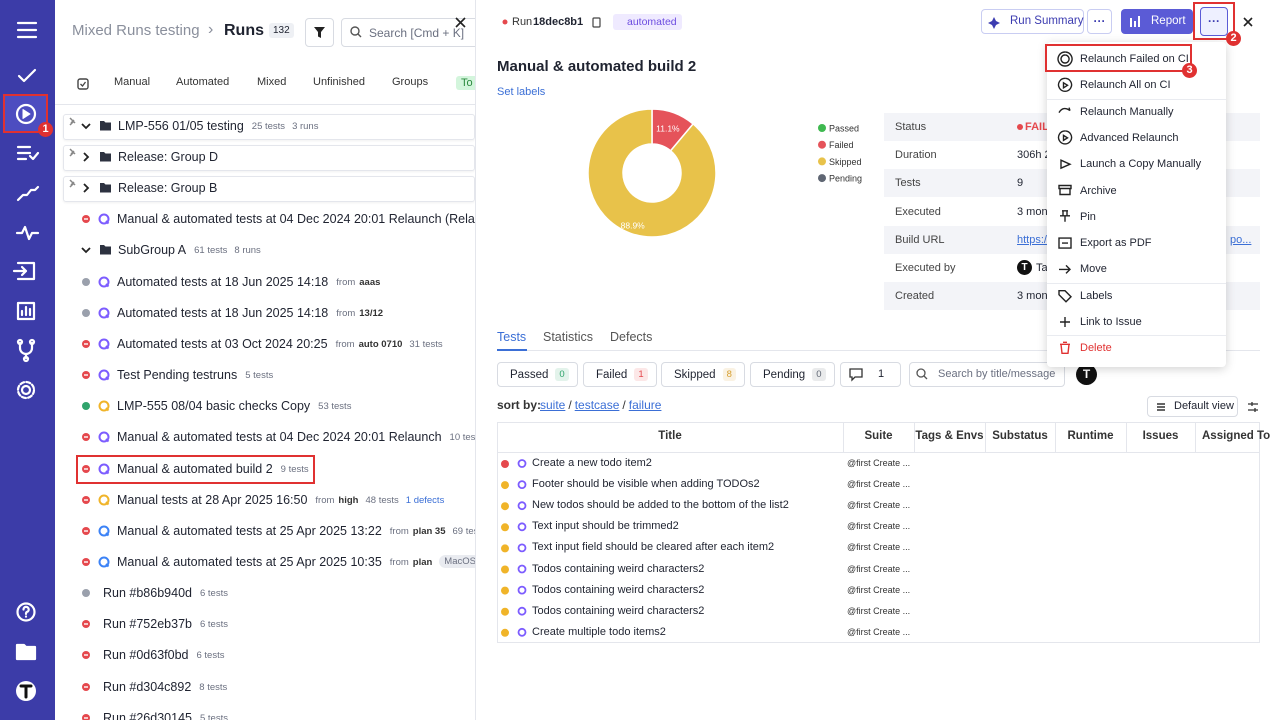 The height and width of the screenshot is (720, 1280). I want to click on run-title: Manual tests at 28 Apr 2025 16:50, so click(212, 500).